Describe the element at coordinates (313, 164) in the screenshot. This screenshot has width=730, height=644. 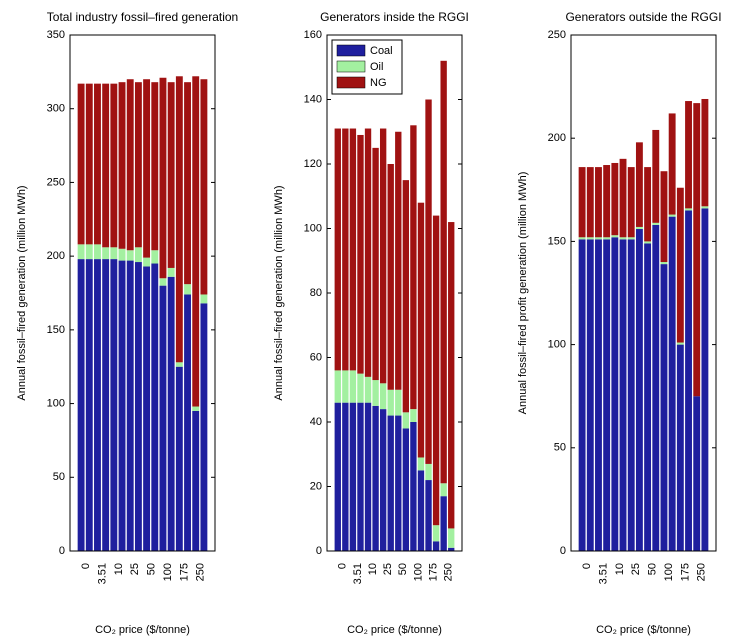
I see `y-tick-label: 120` at that location.